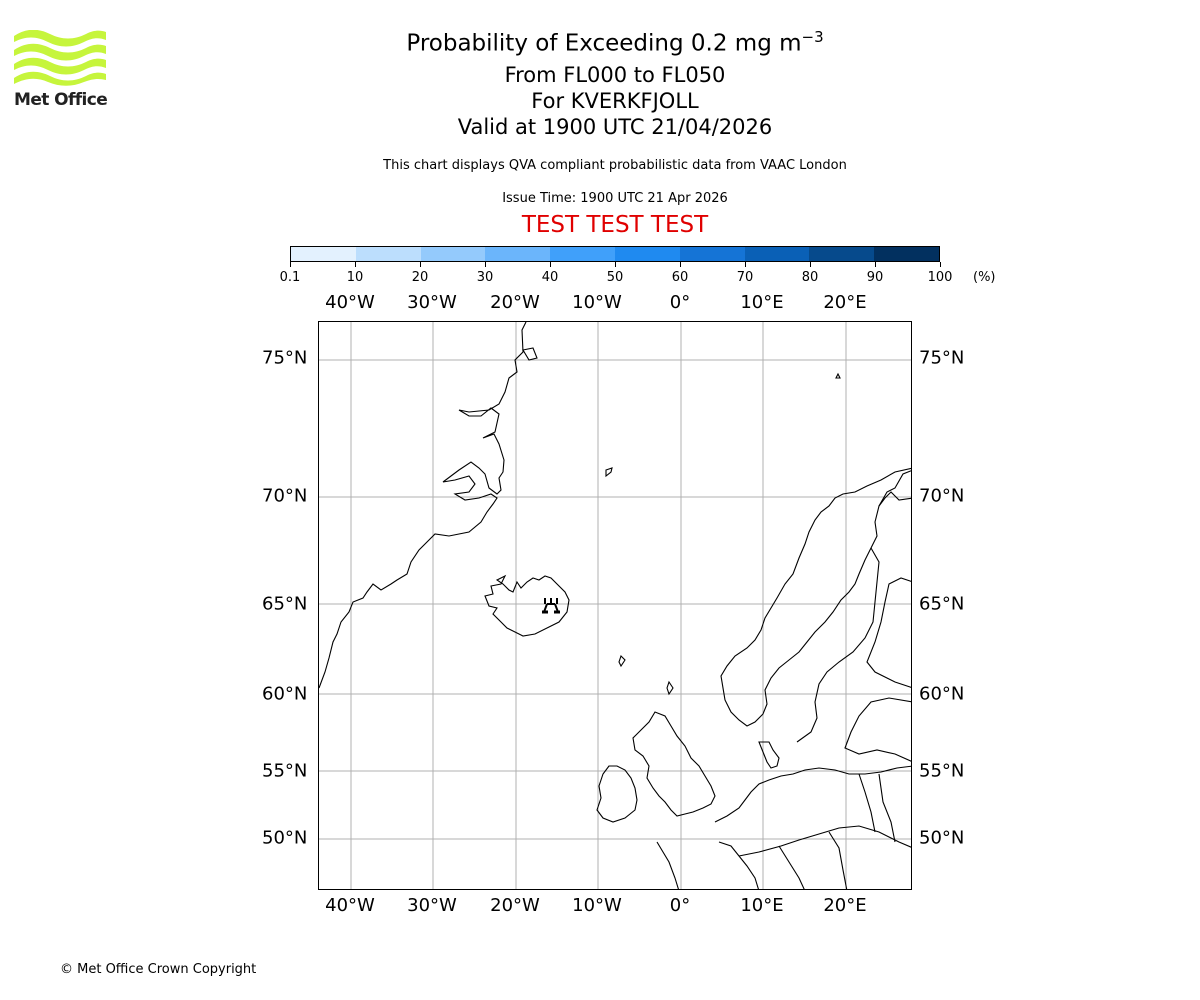  Describe the element at coordinates (485, 277) in the screenshot. I see `colorbar-tick-label: 30` at that location.